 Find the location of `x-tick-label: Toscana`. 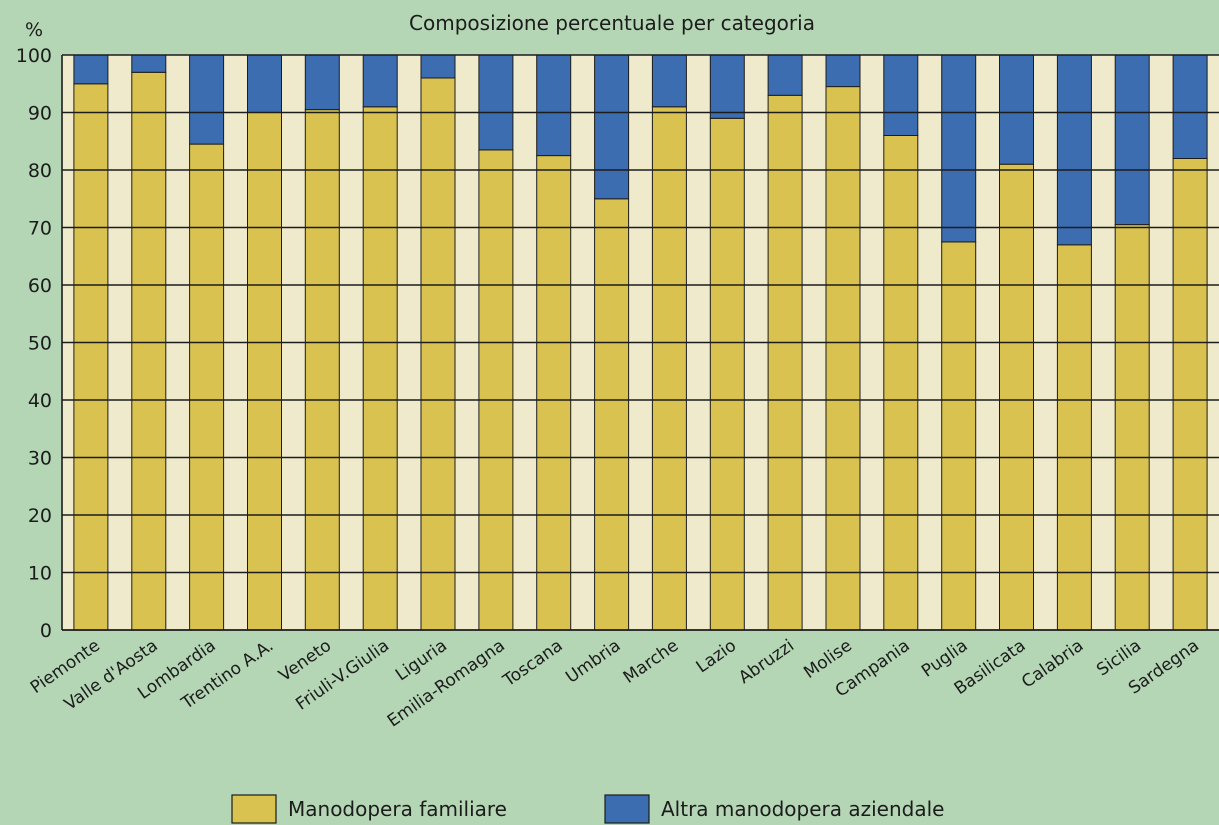

x-tick-label: Toscana is located at coordinates (533, 664).